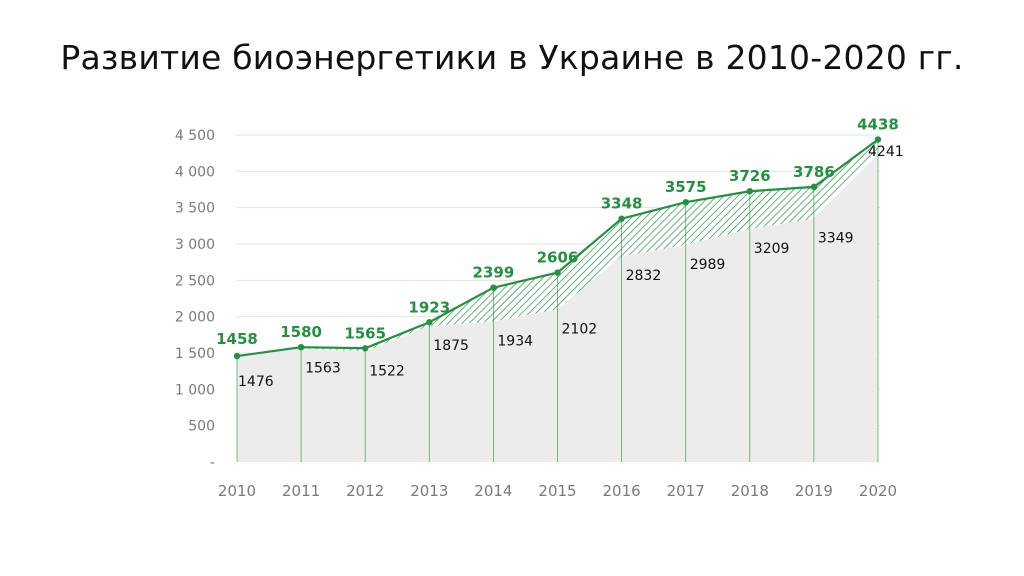  What do you see at coordinates (814, 172) in the screenshot?
I see `value-label-top: 3786` at bounding box center [814, 172].